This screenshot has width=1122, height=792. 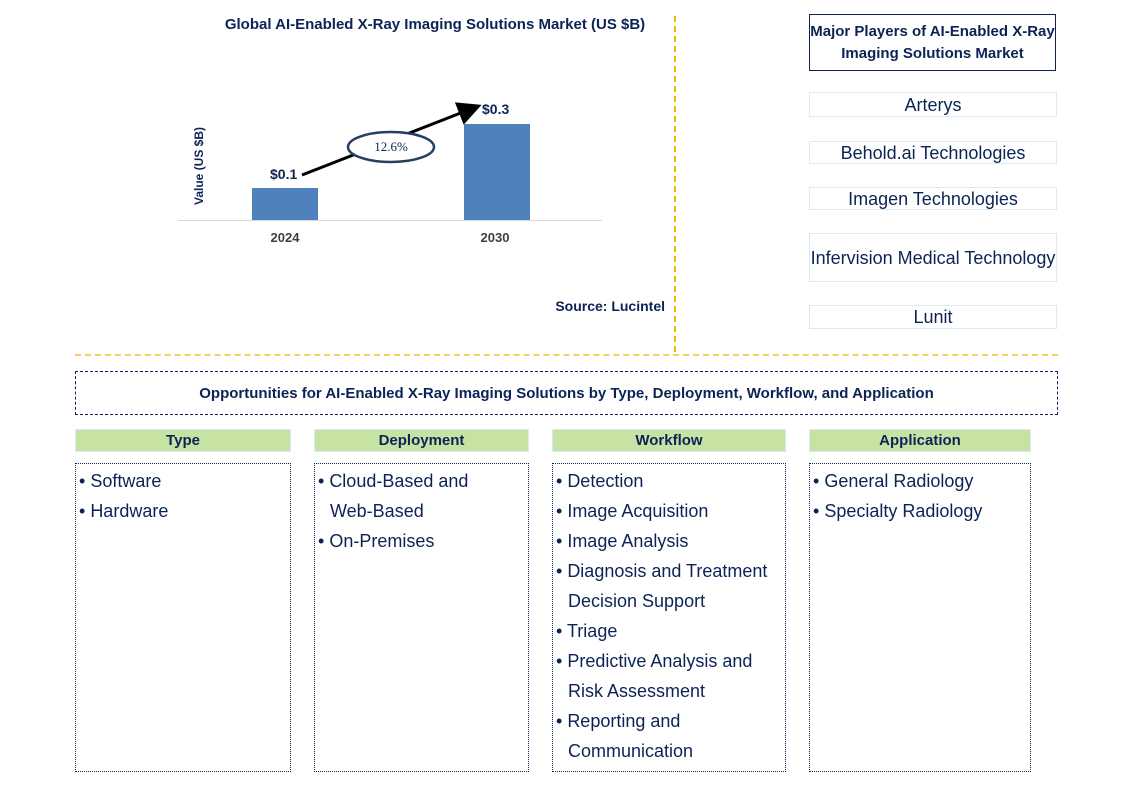 What do you see at coordinates (670, 541) in the screenshot?
I see `list-item: Image Analysis` at bounding box center [670, 541].